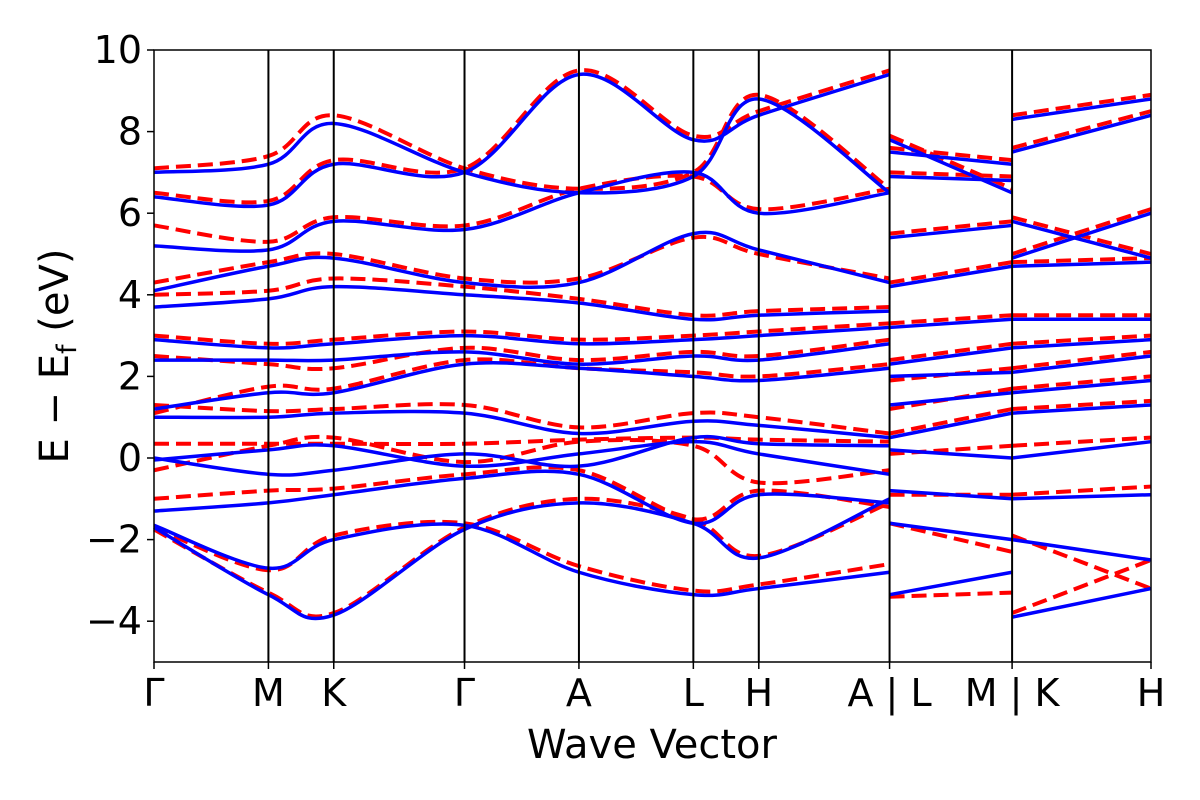 The width and height of the screenshot is (1200, 800). What do you see at coordinates (693, 693) in the screenshot?
I see `x-tick-label-5: L` at bounding box center [693, 693].